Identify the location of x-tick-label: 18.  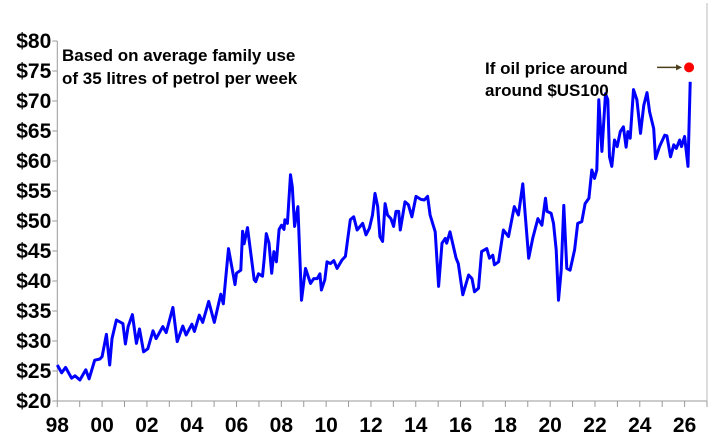
(506, 425).